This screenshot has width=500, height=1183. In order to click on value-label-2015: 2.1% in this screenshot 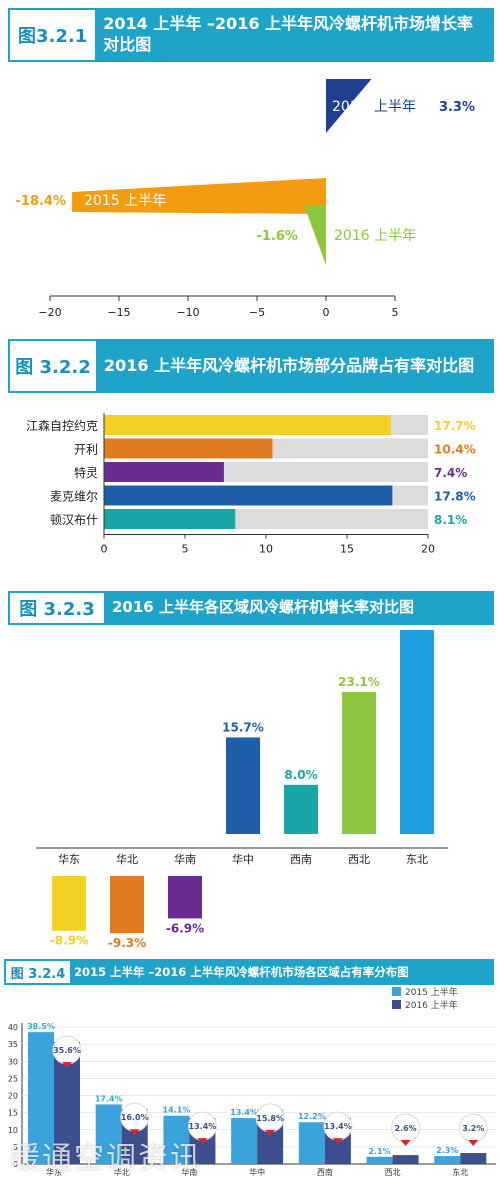, I will do `click(379, 1151)`.